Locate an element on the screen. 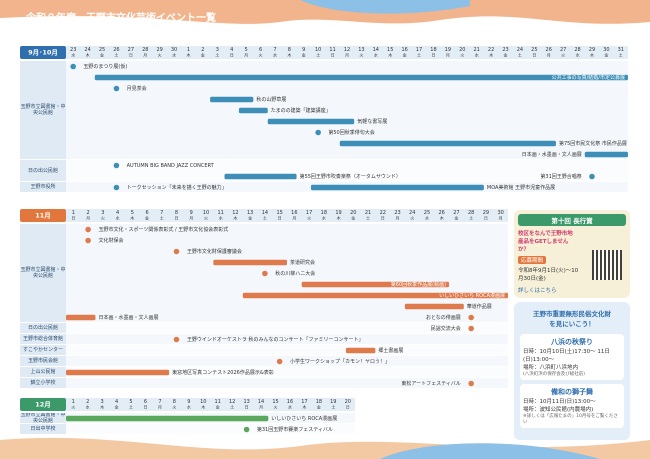 The height and width of the screenshot is (459, 650). day-number: 11 is located at coordinates (218, 402).